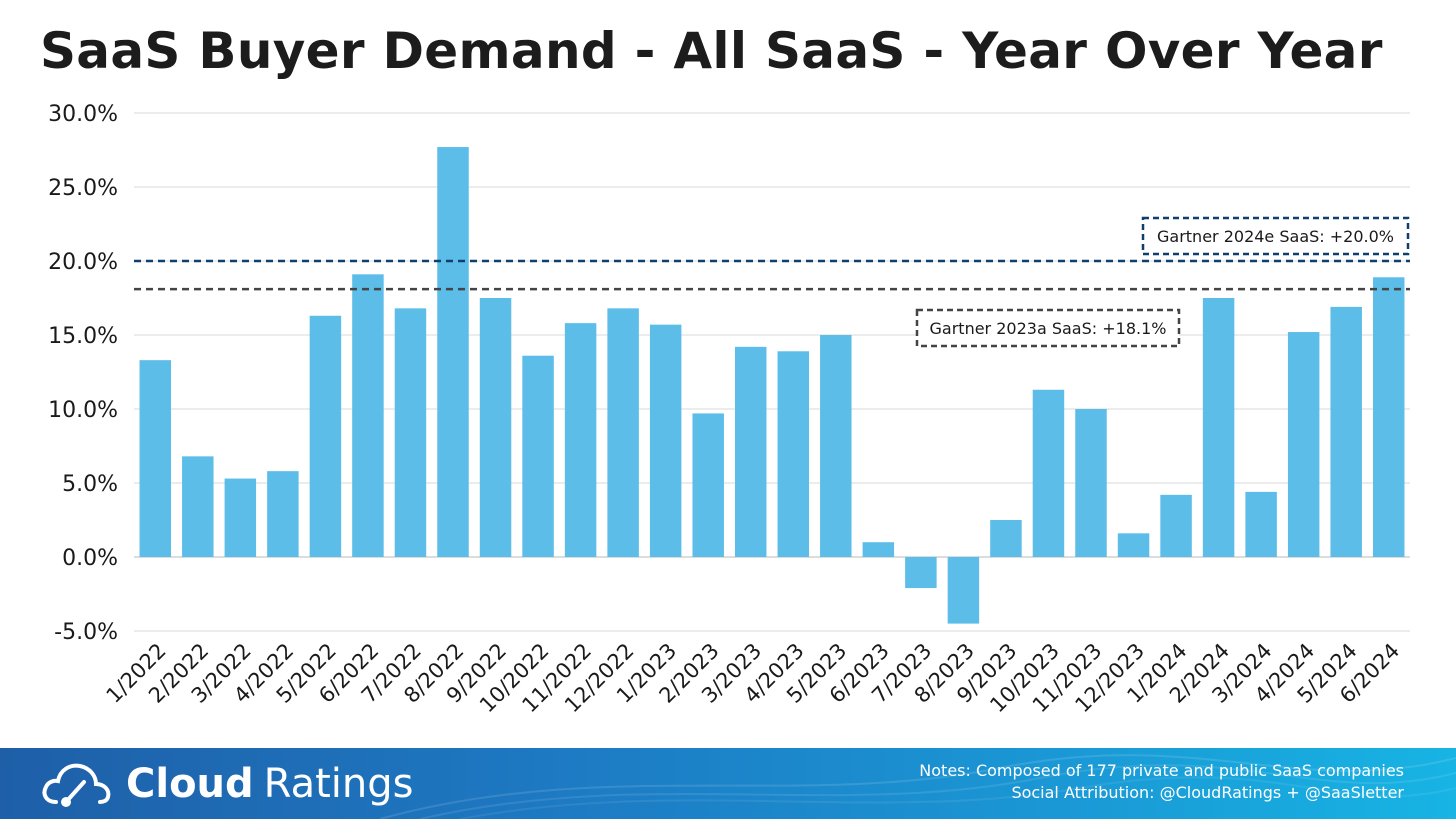 The height and width of the screenshot is (819, 1456). What do you see at coordinates (83, 410) in the screenshot?
I see `y-tick-label: 10.0%` at bounding box center [83, 410].